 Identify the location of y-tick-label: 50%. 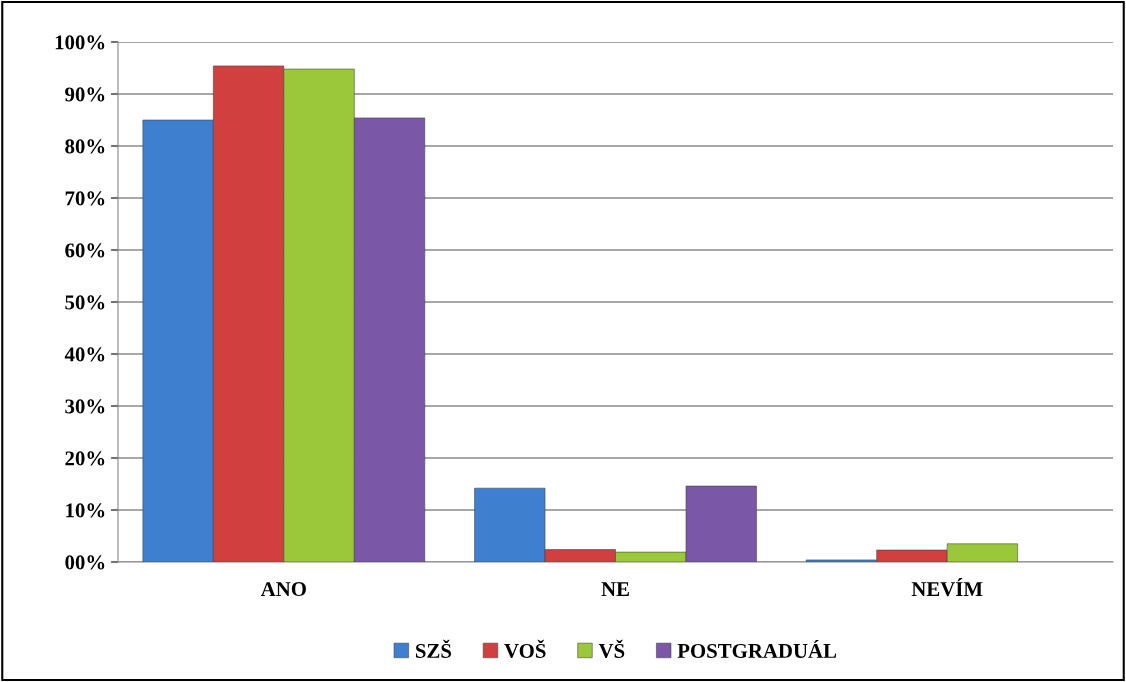
(85, 302).